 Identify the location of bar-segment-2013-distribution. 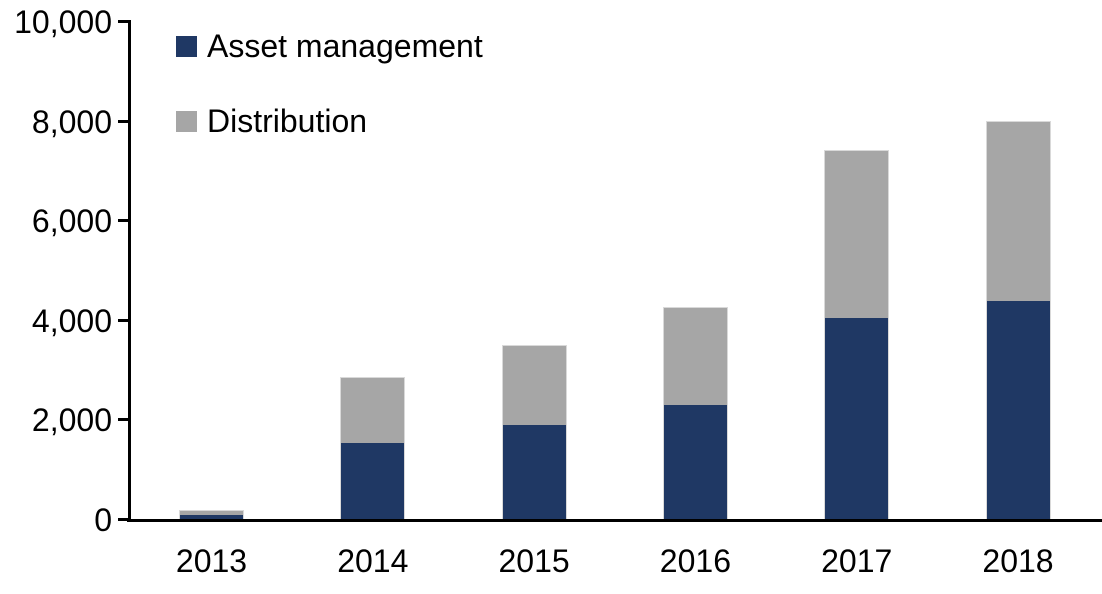
(211, 512).